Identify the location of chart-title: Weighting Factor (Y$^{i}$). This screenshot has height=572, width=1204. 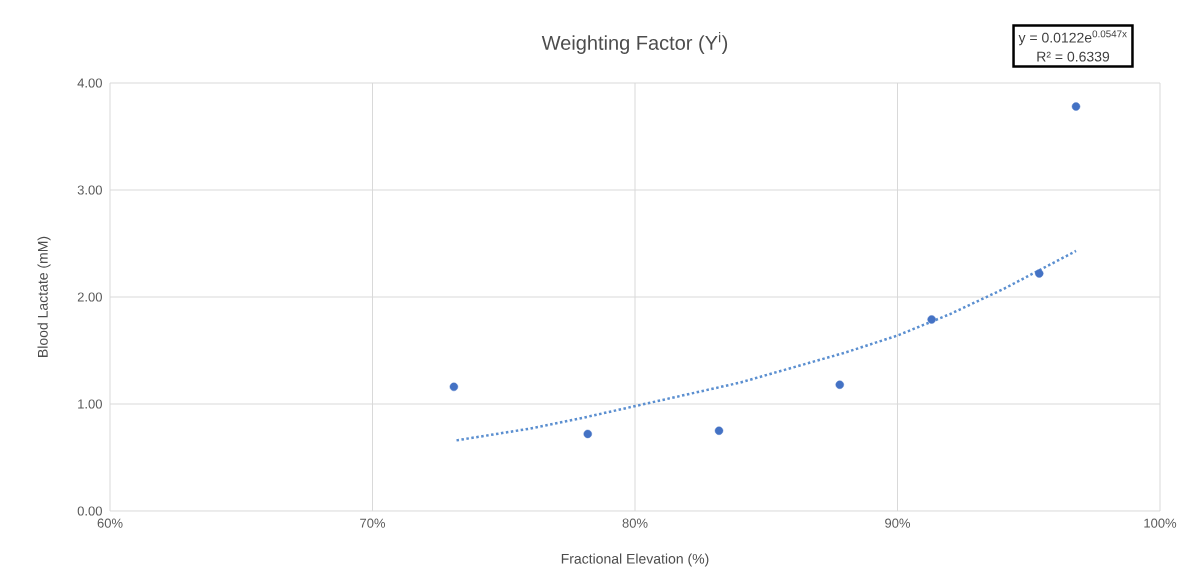
(634, 43).